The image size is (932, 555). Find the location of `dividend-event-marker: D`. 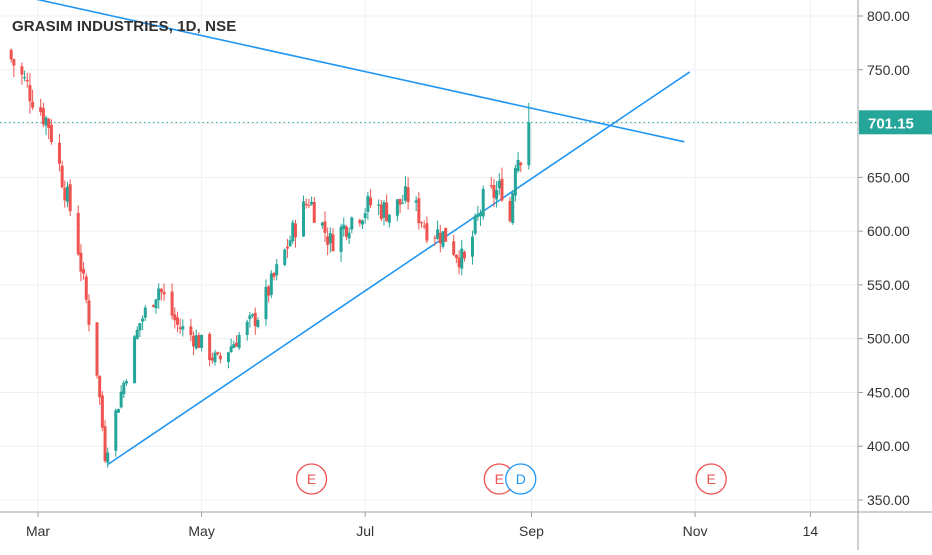

dividend-event-marker: D is located at coordinates (521, 479).